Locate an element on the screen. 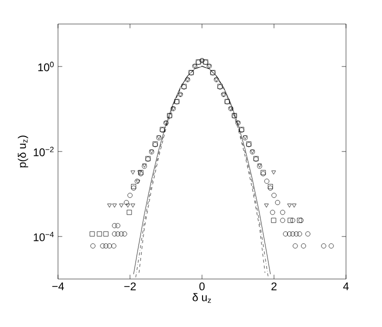 The height and width of the screenshot is (327, 382). y-tick-label: 10$^{−4}$ is located at coordinates (44, 237).